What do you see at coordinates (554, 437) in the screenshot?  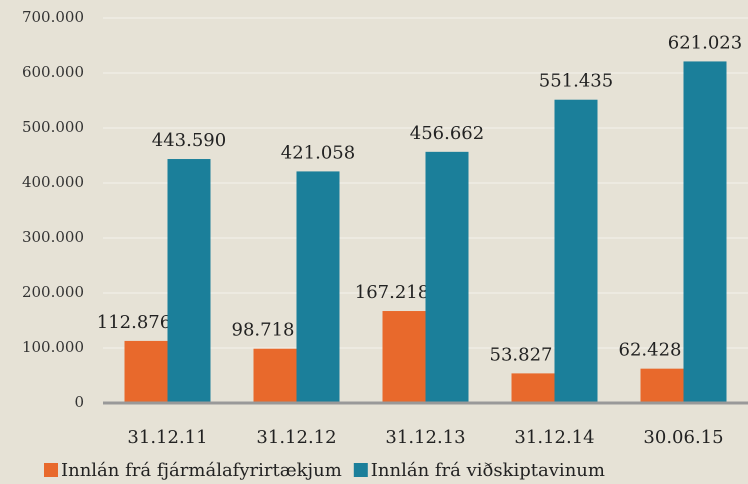 I see `x-tick-label: 31.12.14` at bounding box center [554, 437].